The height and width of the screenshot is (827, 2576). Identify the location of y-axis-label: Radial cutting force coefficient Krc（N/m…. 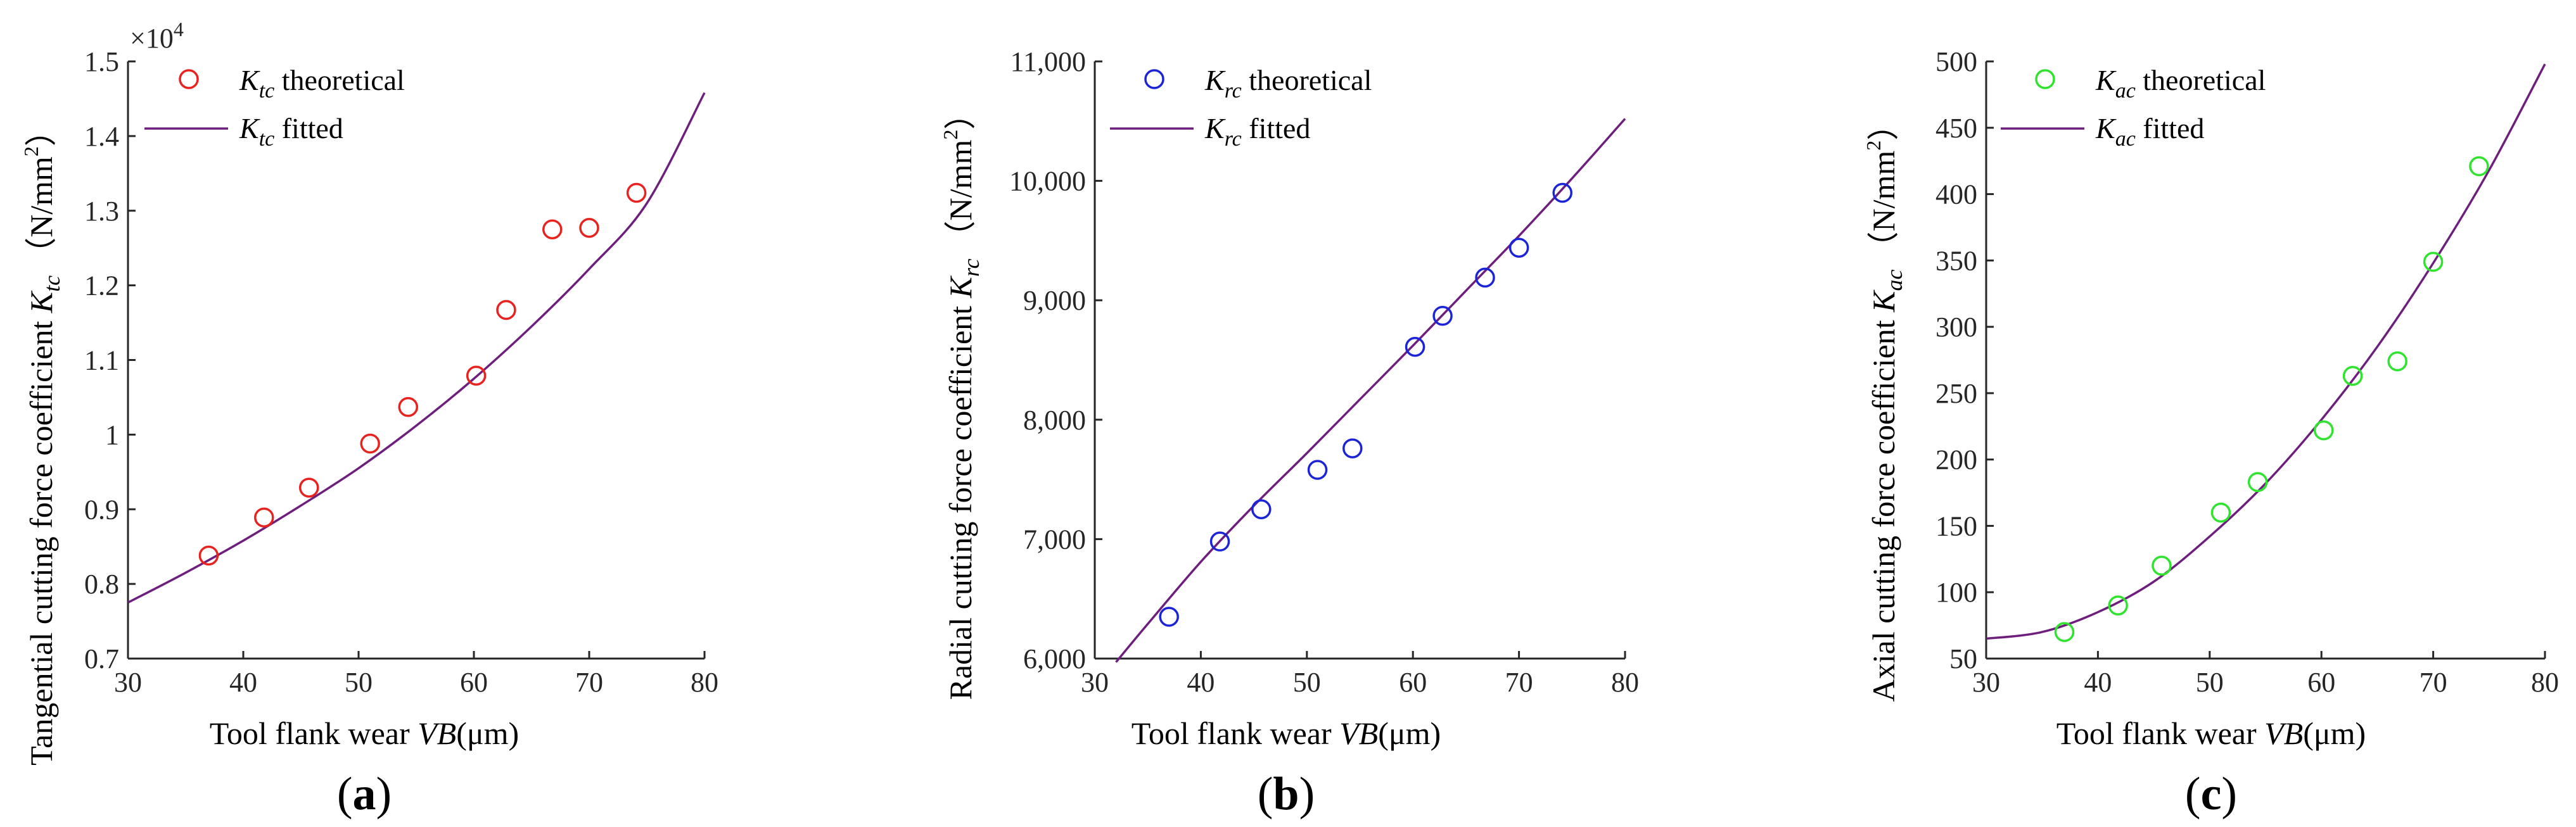
(962, 399).